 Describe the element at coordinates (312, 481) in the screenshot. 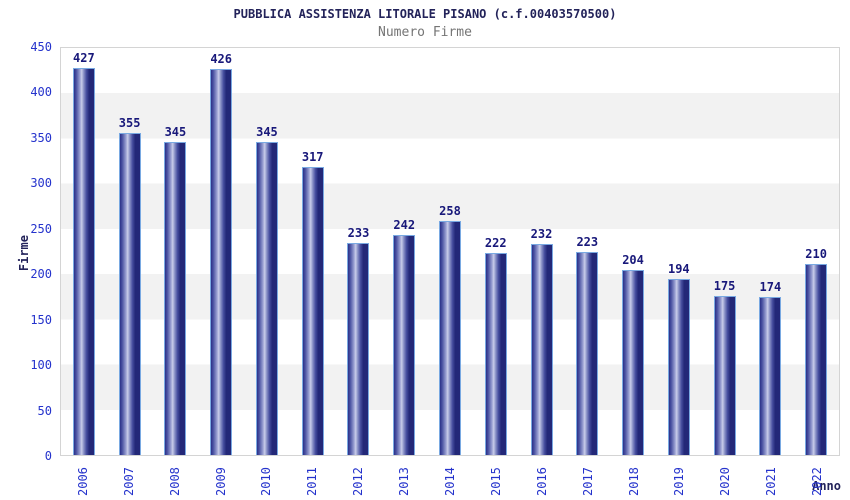

I see `x-axis-tick-label: 2011` at that location.